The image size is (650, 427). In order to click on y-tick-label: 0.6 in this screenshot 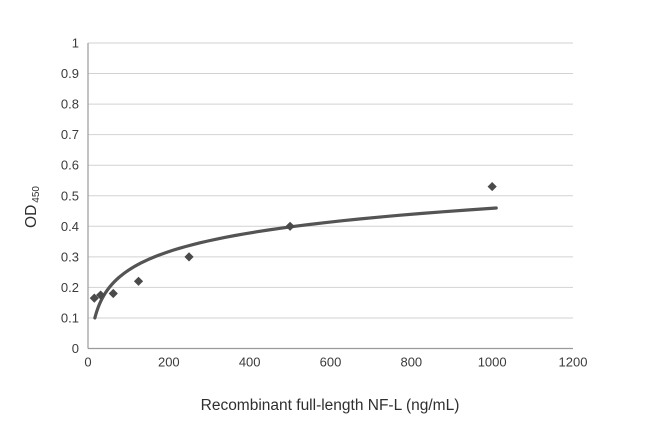, I will do `click(70, 165)`.